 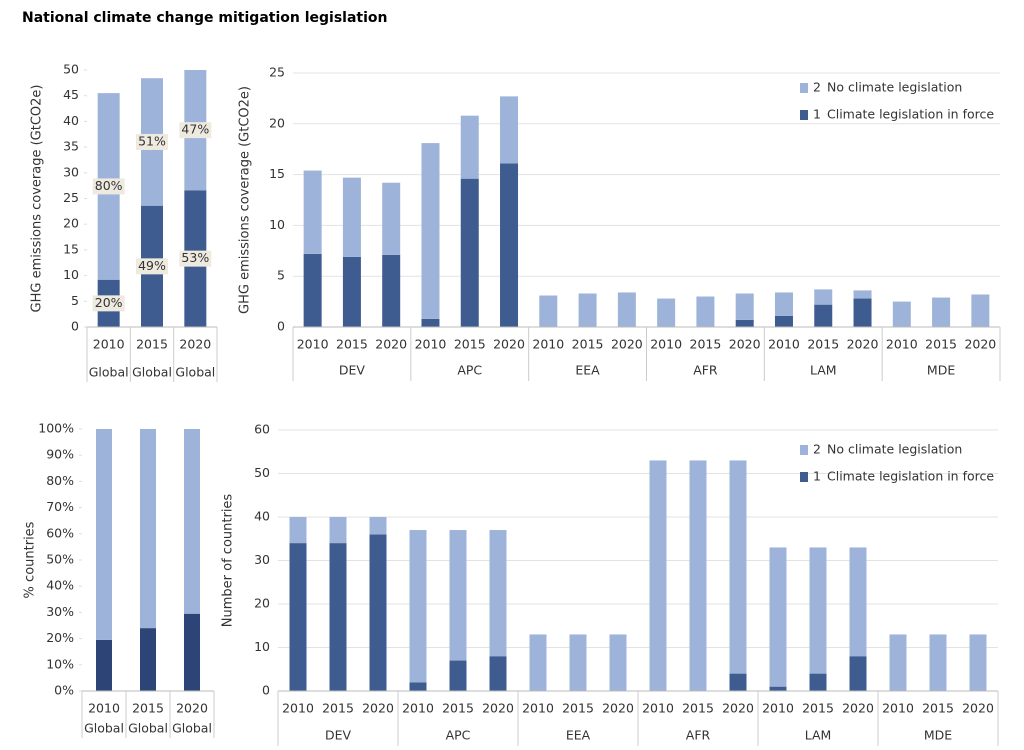 What do you see at coordinates (894, 449) in the screenshot?
I see `legend-label: No climate legislation` at bounding box center [894, 449].